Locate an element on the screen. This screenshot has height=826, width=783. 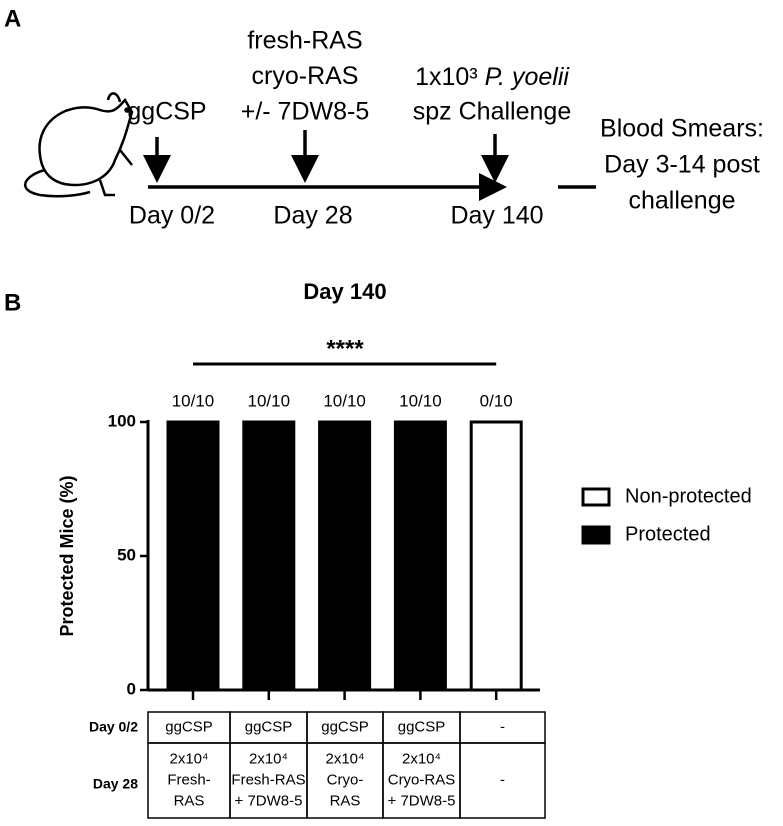
event-label-part: 1x10³ is located at coordinates (446, 77).